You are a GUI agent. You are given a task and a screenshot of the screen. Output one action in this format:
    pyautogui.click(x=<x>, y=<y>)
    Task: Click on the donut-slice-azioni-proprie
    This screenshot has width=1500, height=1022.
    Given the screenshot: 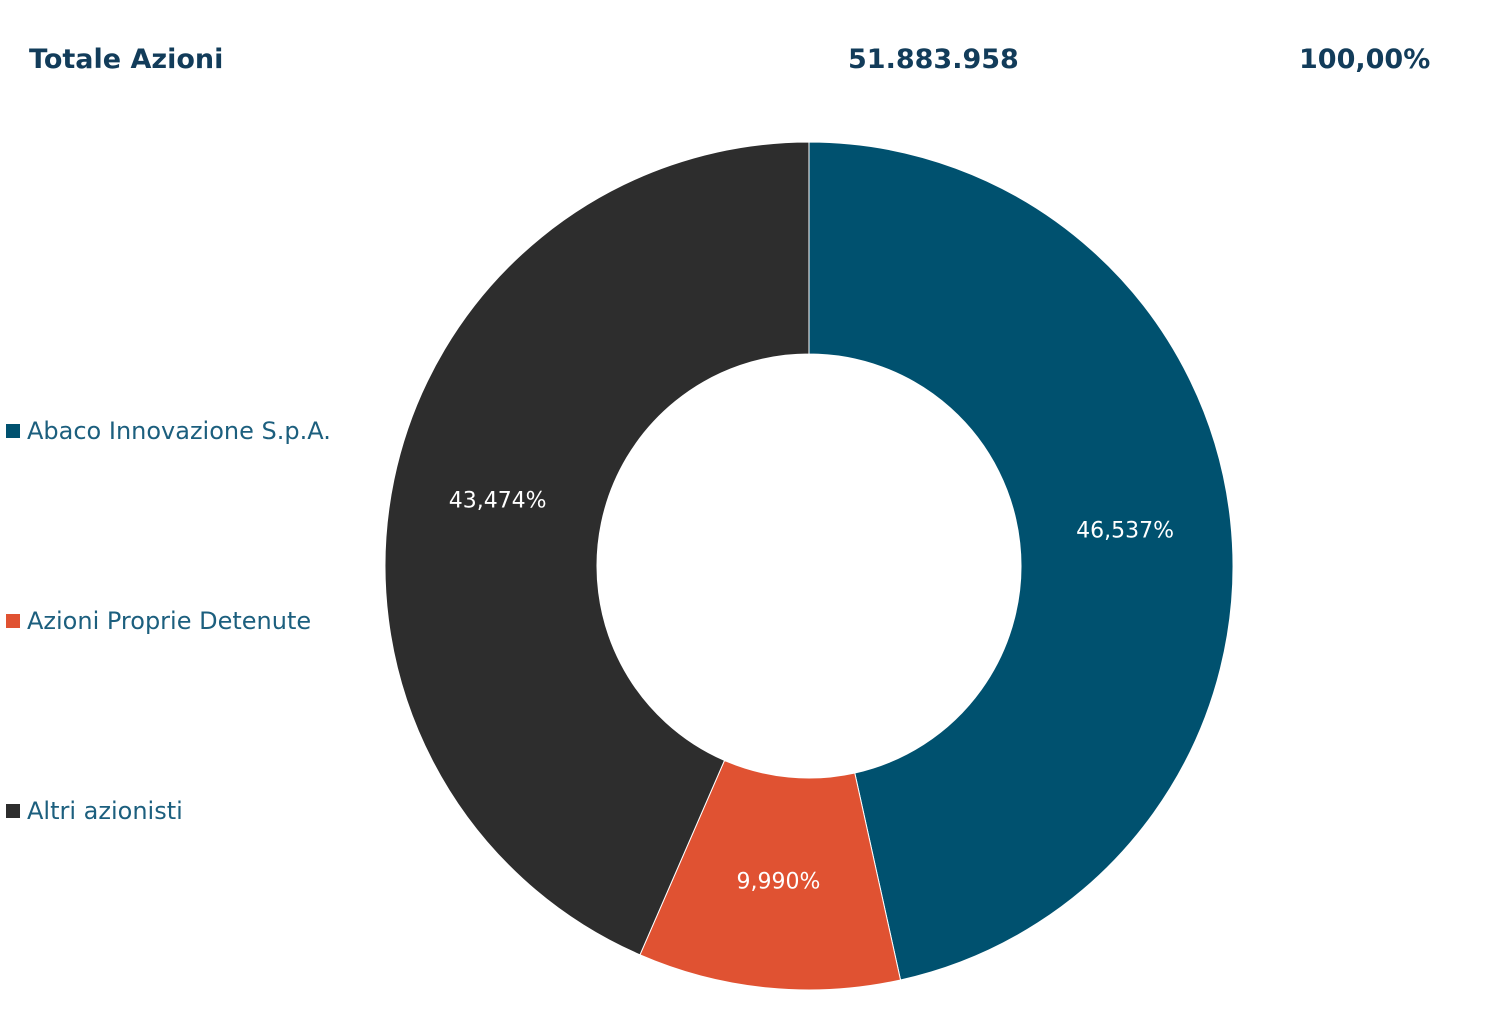 What is the action you would take?
    pyautogui.click(x=770, y=875)
    